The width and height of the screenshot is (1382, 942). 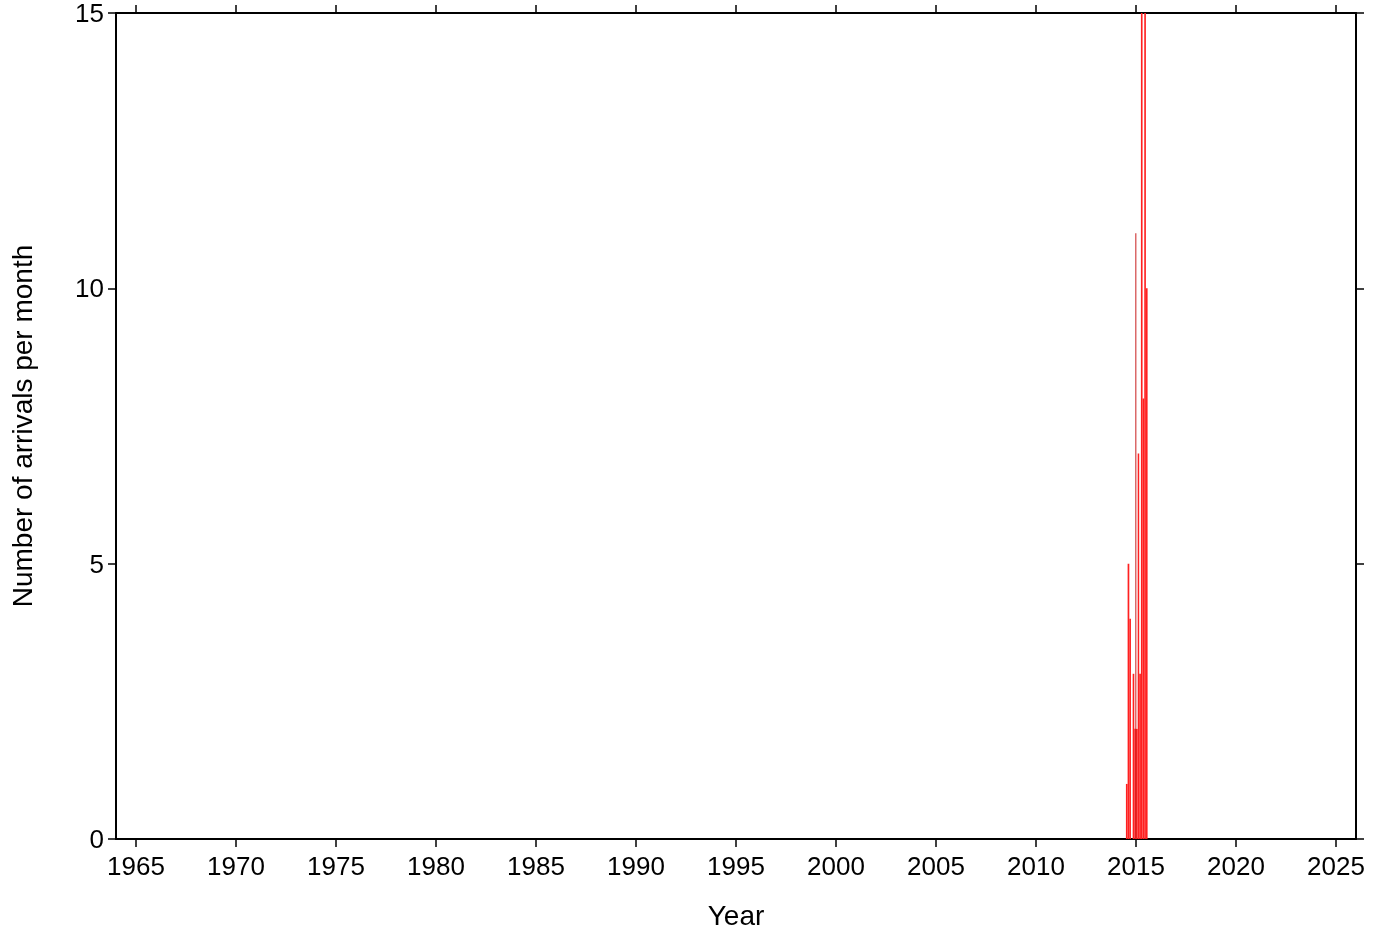 I want to click on y-tick-label: 0, so click(x=96, y=839).